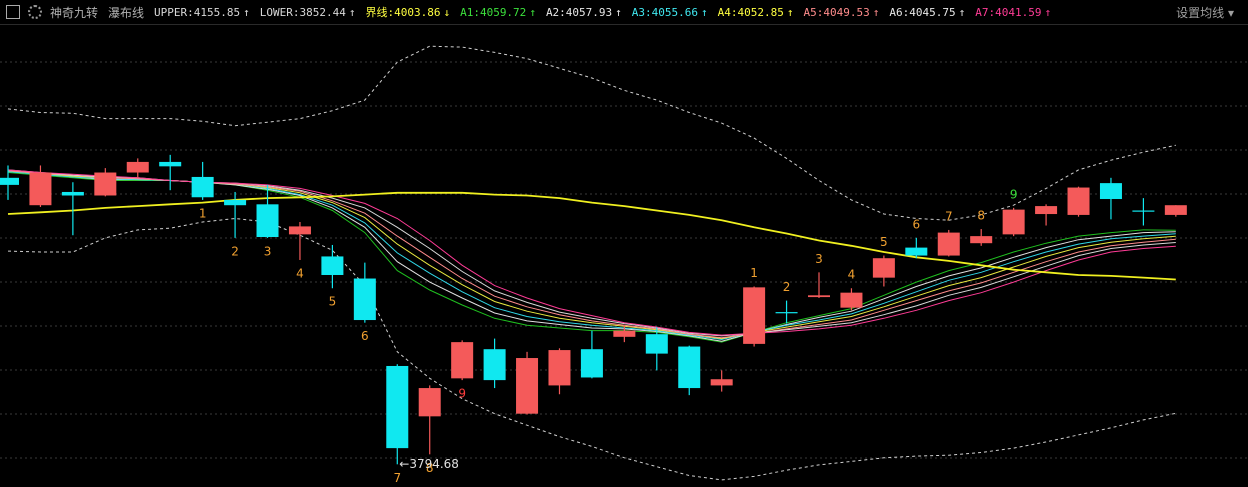 The width and height of the screenshot is (1248, 487). I want to click on trend-arrow: ↓, so click(447, 12).